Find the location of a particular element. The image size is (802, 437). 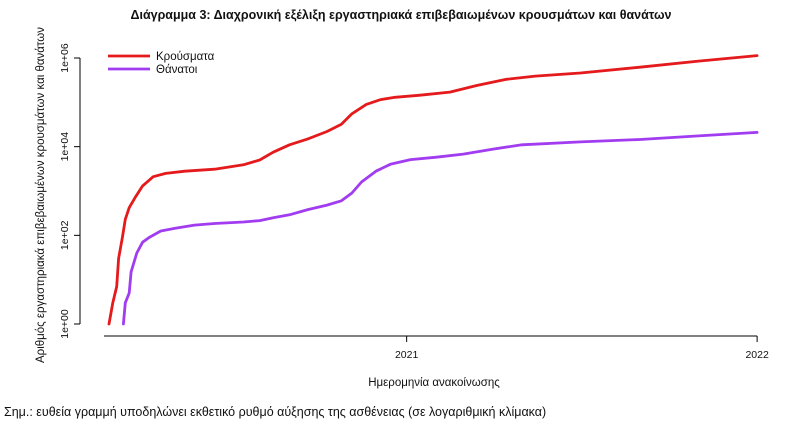

x-axis-label: Ημερομηνία ανακοίνωσης is located at coordinates (434, 383).